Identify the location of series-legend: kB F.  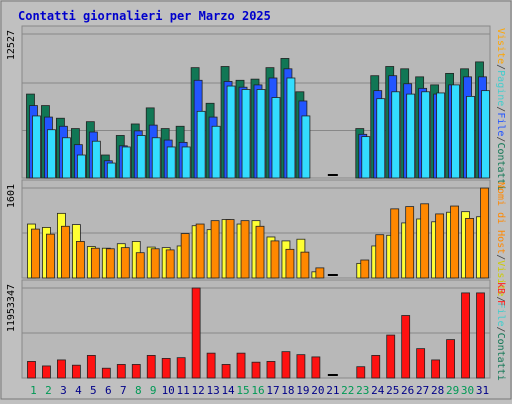
(500, 294).